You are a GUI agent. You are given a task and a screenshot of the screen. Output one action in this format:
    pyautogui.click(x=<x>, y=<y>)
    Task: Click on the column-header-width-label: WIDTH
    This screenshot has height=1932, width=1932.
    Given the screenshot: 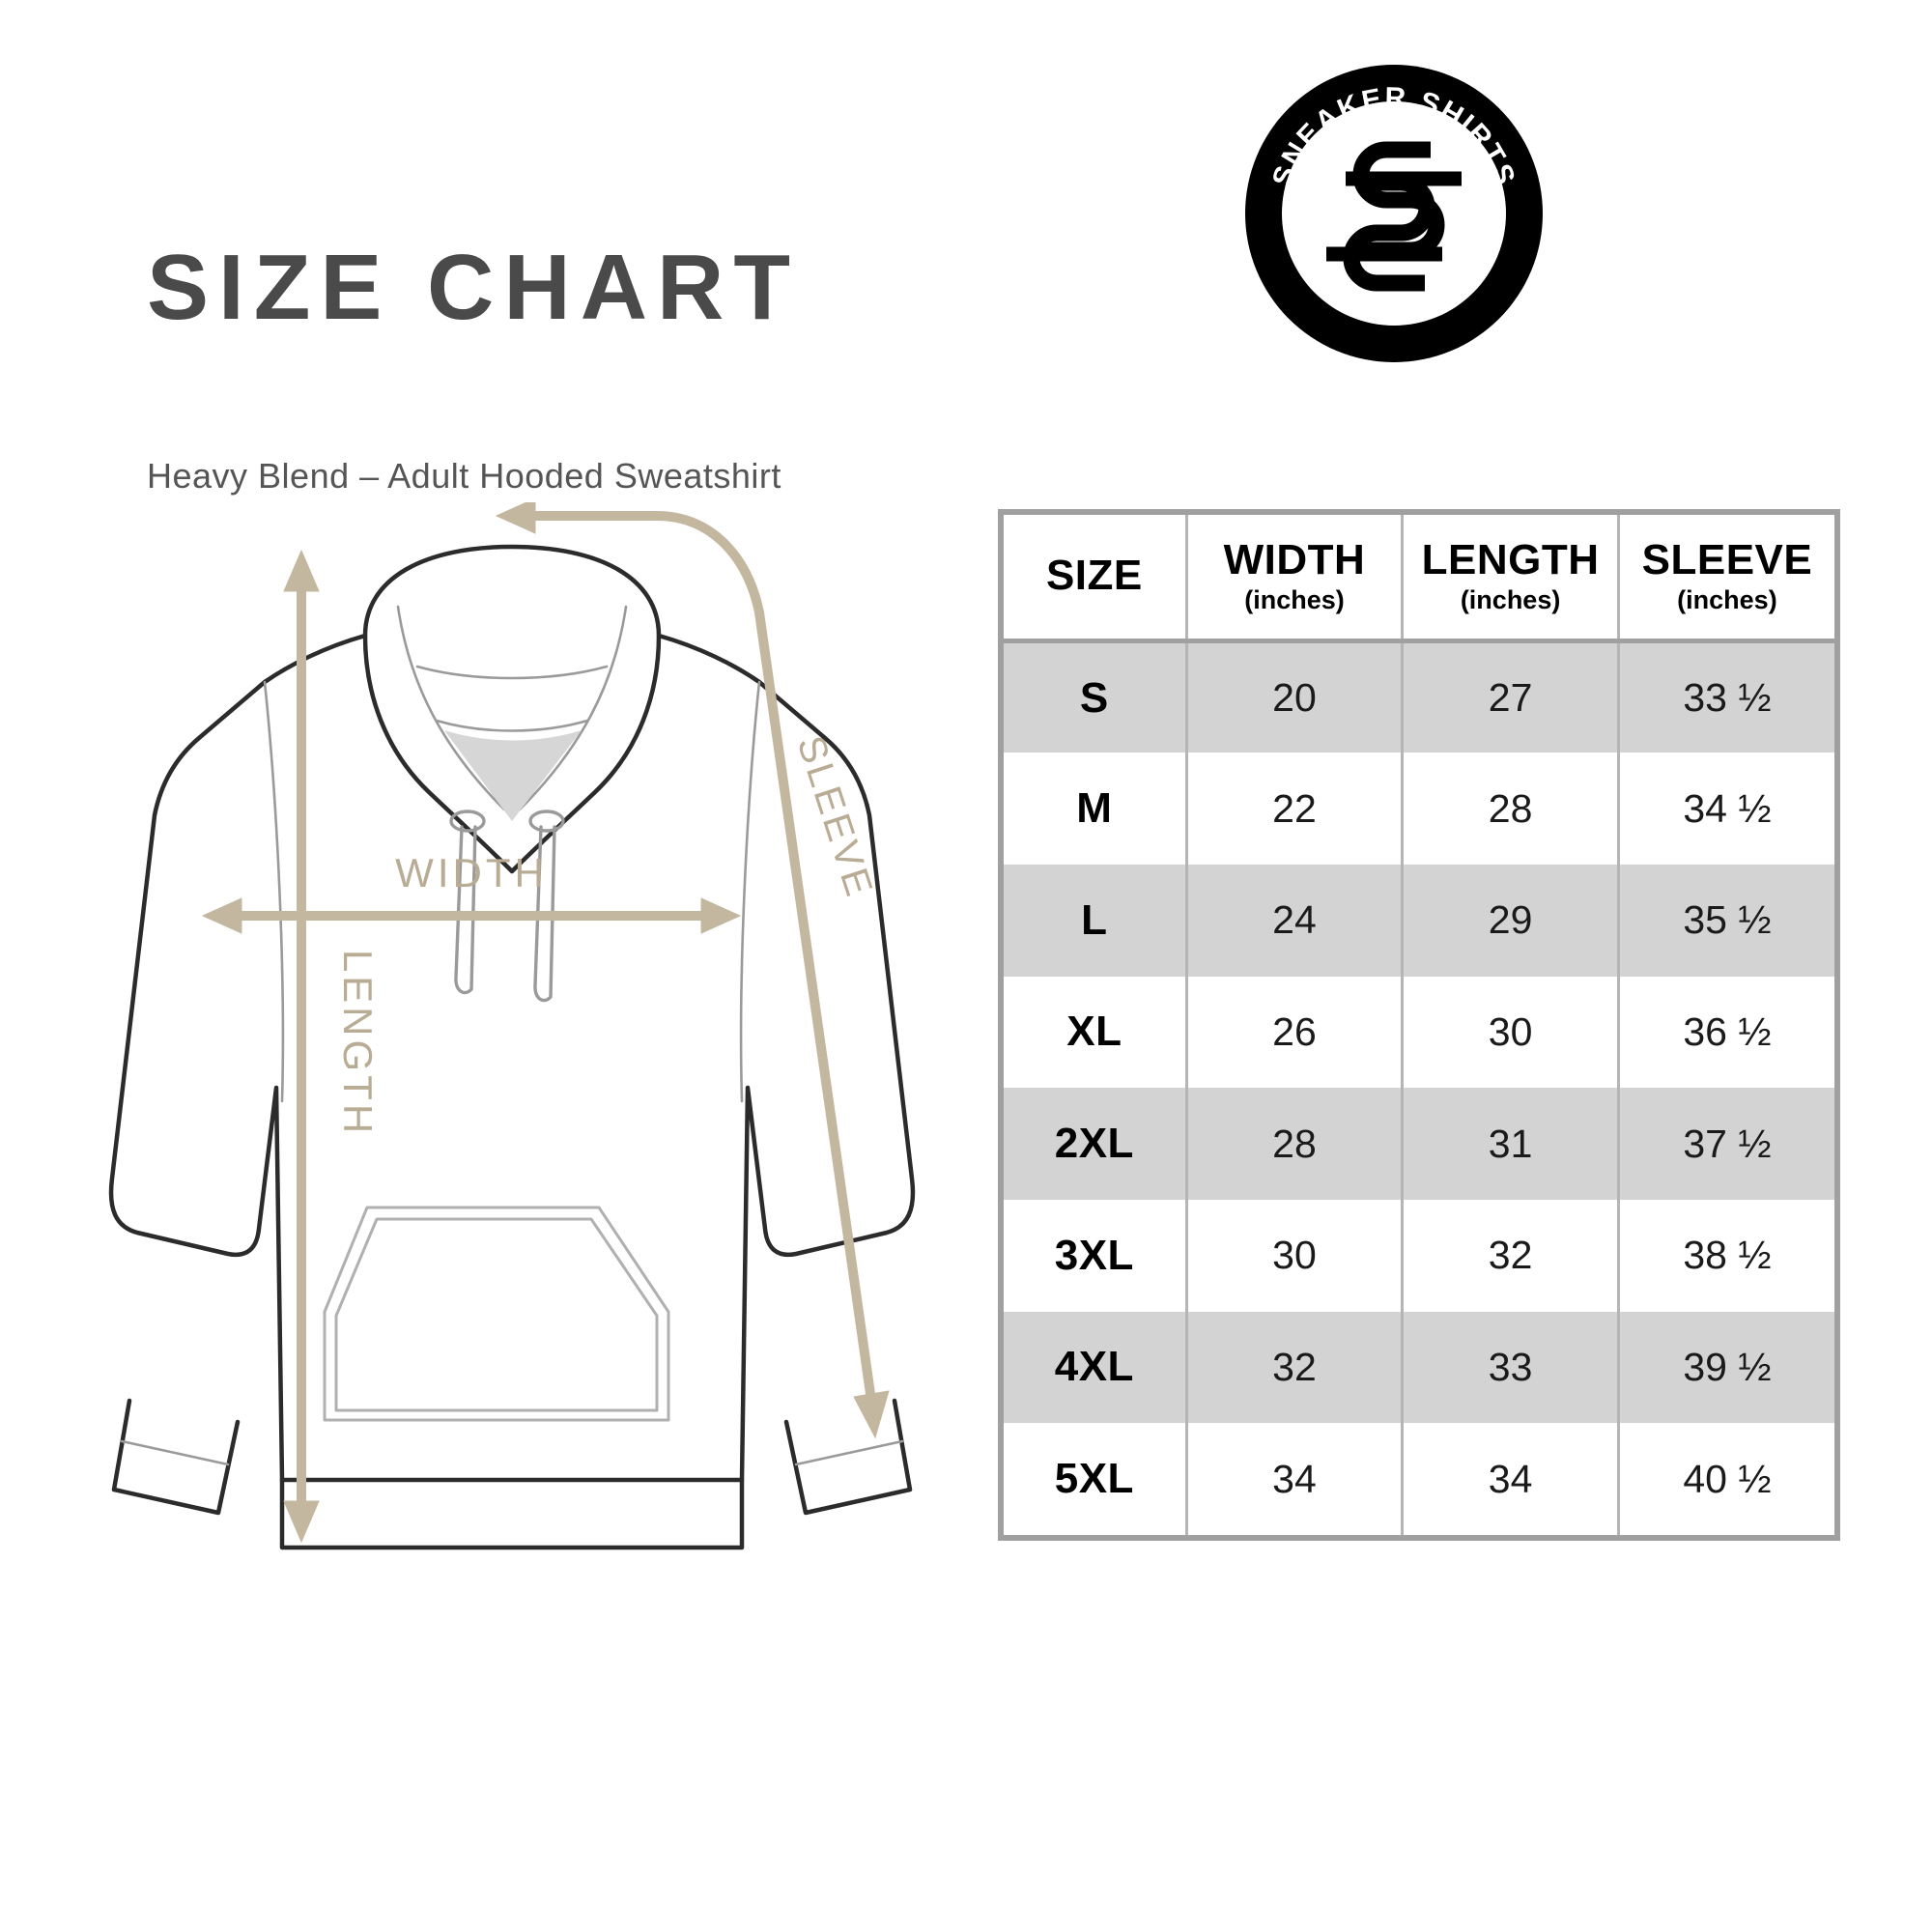 What is the action you would take?
    pyautogui.click(x=1294, y=560)
    